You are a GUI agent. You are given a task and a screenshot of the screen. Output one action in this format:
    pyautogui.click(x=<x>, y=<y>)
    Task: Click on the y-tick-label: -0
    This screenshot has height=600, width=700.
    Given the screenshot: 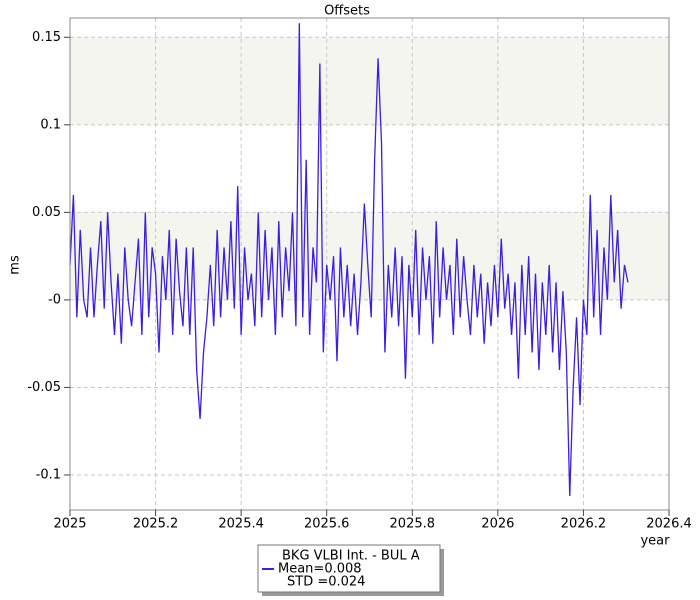 What is the action you would take?
    pyautogui.click(x=54, y=299)
    